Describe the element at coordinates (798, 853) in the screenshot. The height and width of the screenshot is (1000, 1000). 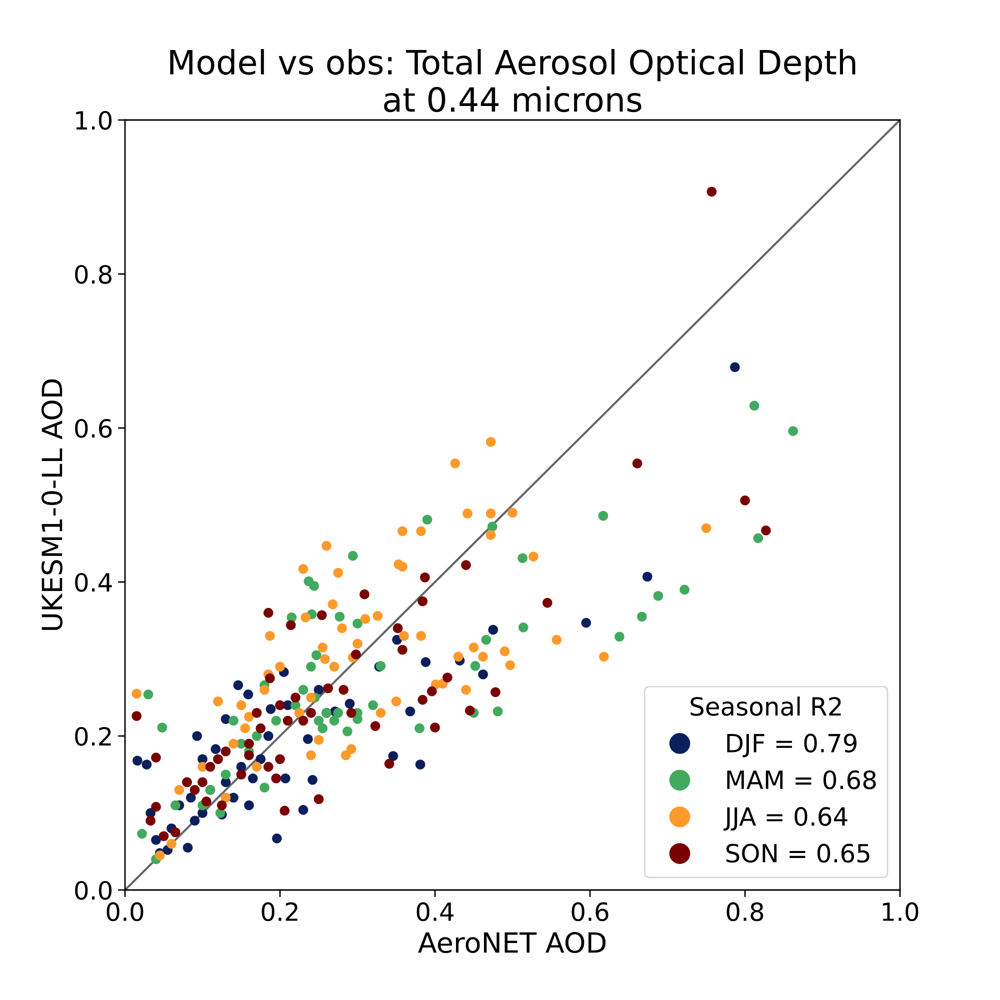
I see `legend-label: SON = 0.65` at that location.